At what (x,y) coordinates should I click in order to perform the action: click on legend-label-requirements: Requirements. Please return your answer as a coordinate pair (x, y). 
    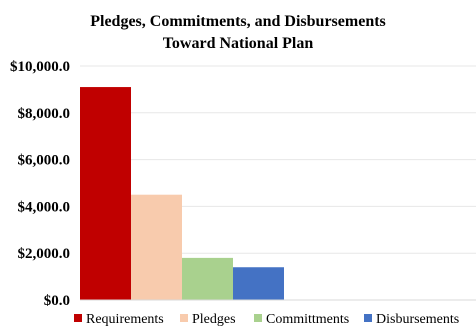
    Looking at the image, I should click on (125, 319).